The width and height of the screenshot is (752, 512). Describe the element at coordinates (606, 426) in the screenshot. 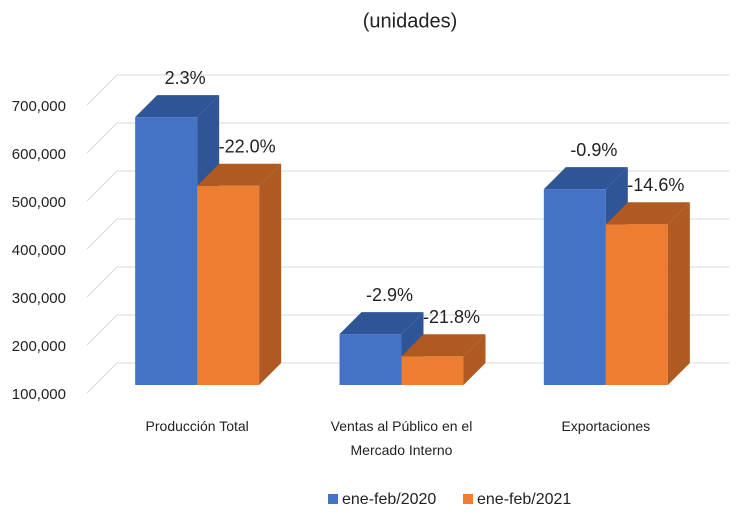

I see `x-tick-label: Exportaciones` at that location.